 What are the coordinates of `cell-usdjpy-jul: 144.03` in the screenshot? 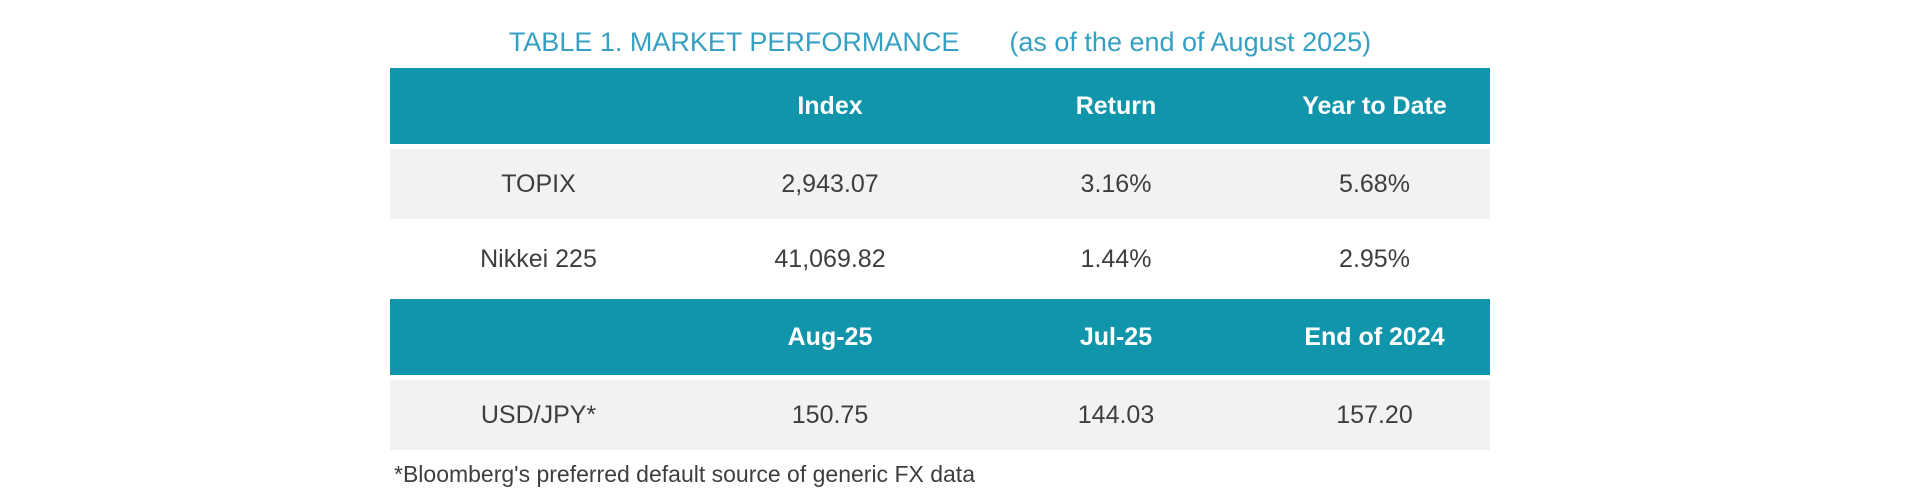 It's located at (1116, 415).